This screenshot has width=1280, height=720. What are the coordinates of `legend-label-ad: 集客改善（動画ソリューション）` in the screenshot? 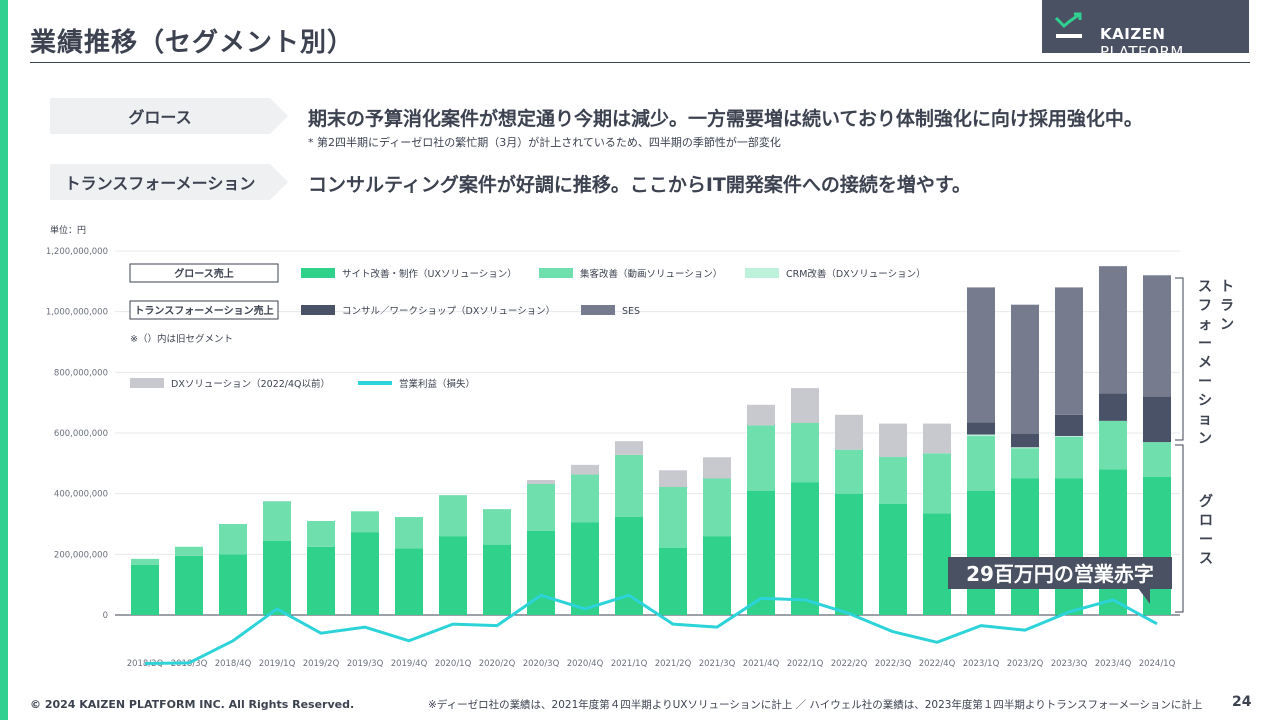 It's located at (651, 274).